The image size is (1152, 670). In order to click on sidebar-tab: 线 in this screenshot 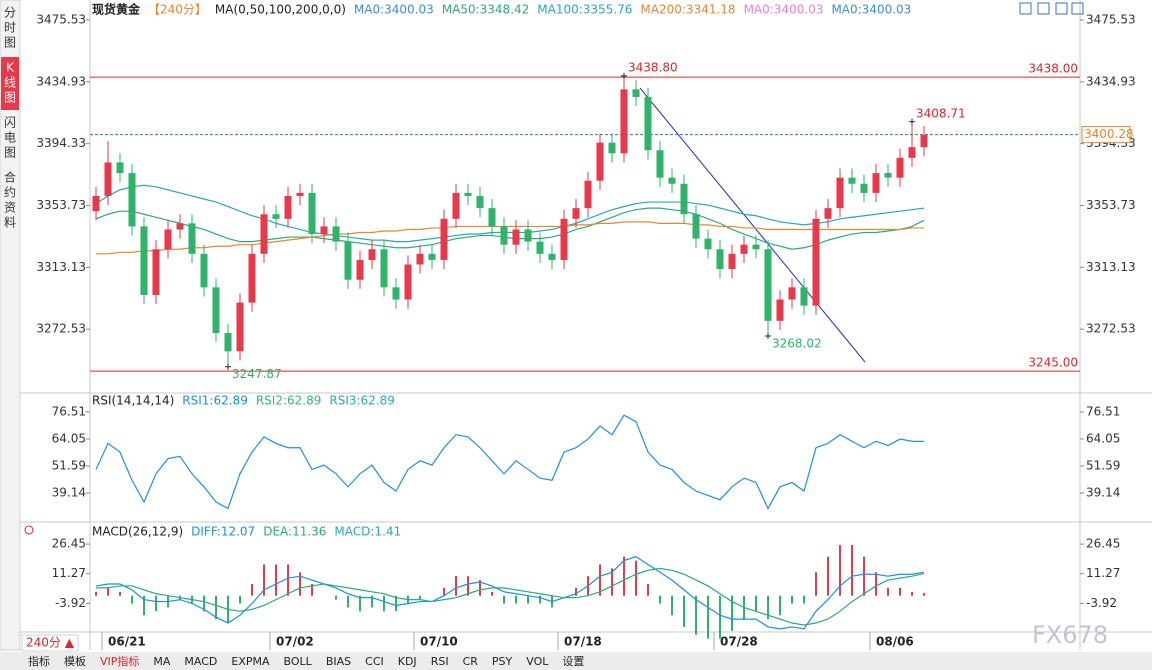, I will do `click(10, 83)`.